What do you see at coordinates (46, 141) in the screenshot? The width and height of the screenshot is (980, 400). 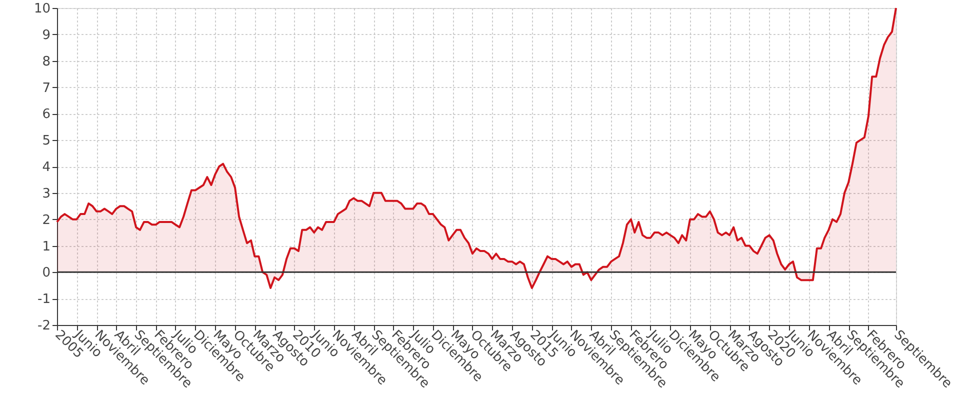 I see `y-tick-label: 5` at bounding box center [46, 141].